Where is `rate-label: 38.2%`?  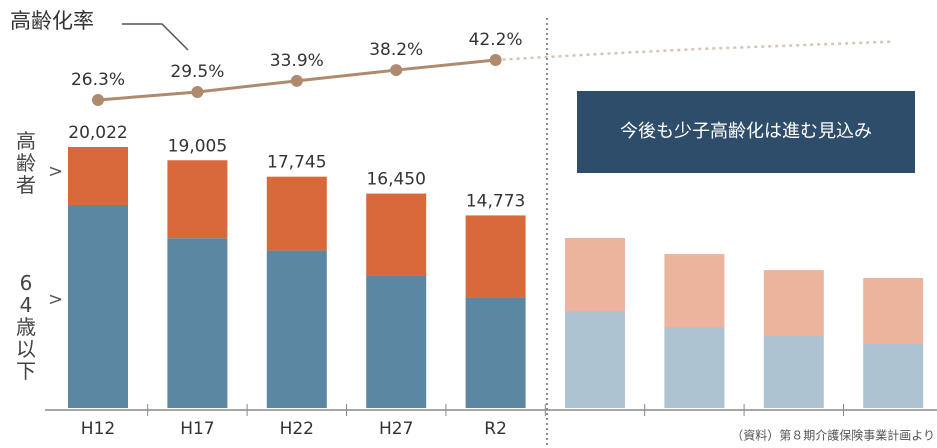
rate-label: 38.2% is located at coordinates (396, 50).